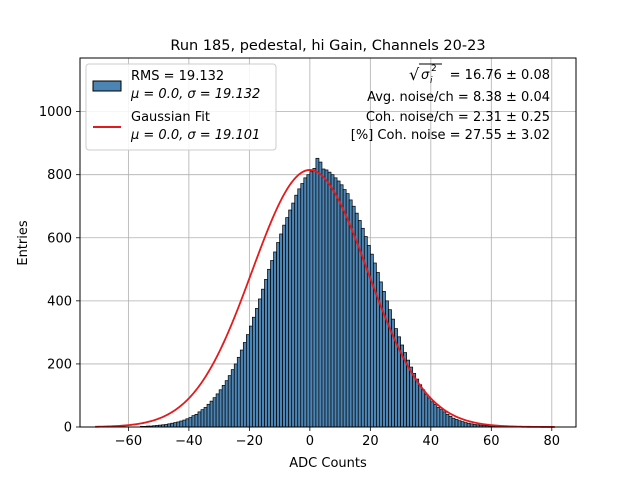 The image size is (640, 480). I want to click on coh-percent-annotation: [%] Coh. noise = 27.55 ± 3.02, so click(450, 135).